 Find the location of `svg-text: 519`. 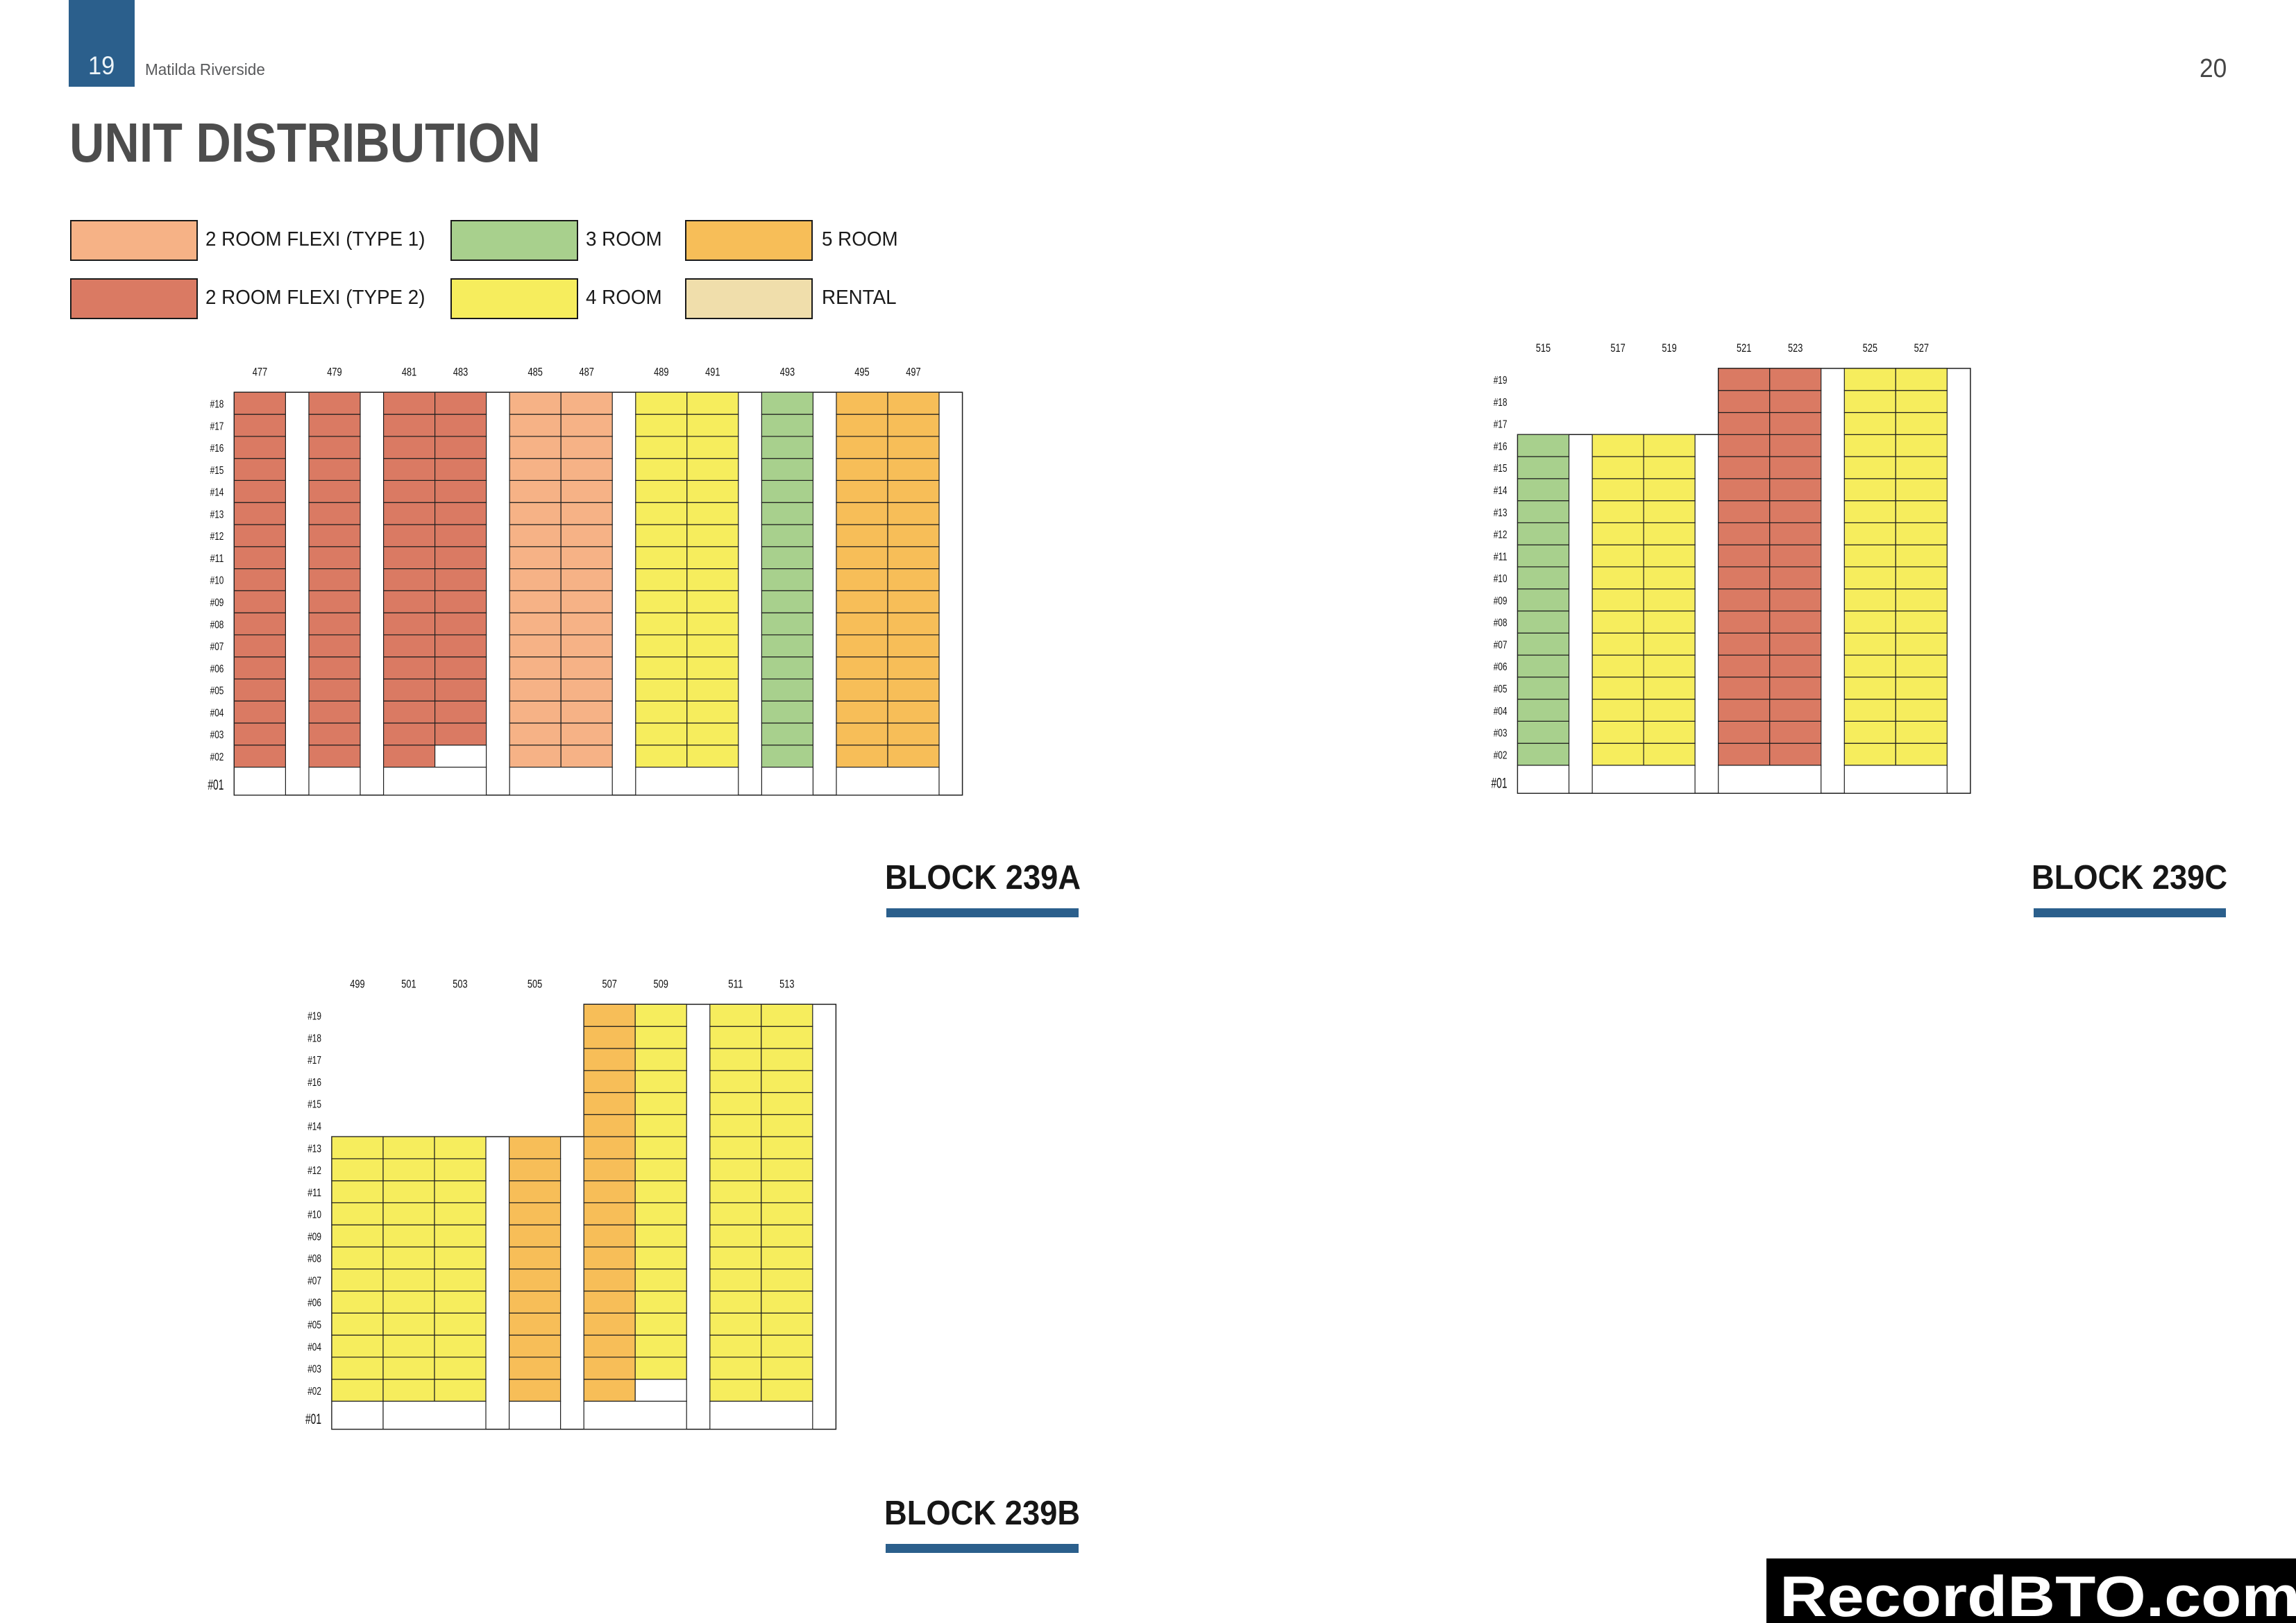

svg-text: 519 is located at coordinates (1669, 348).